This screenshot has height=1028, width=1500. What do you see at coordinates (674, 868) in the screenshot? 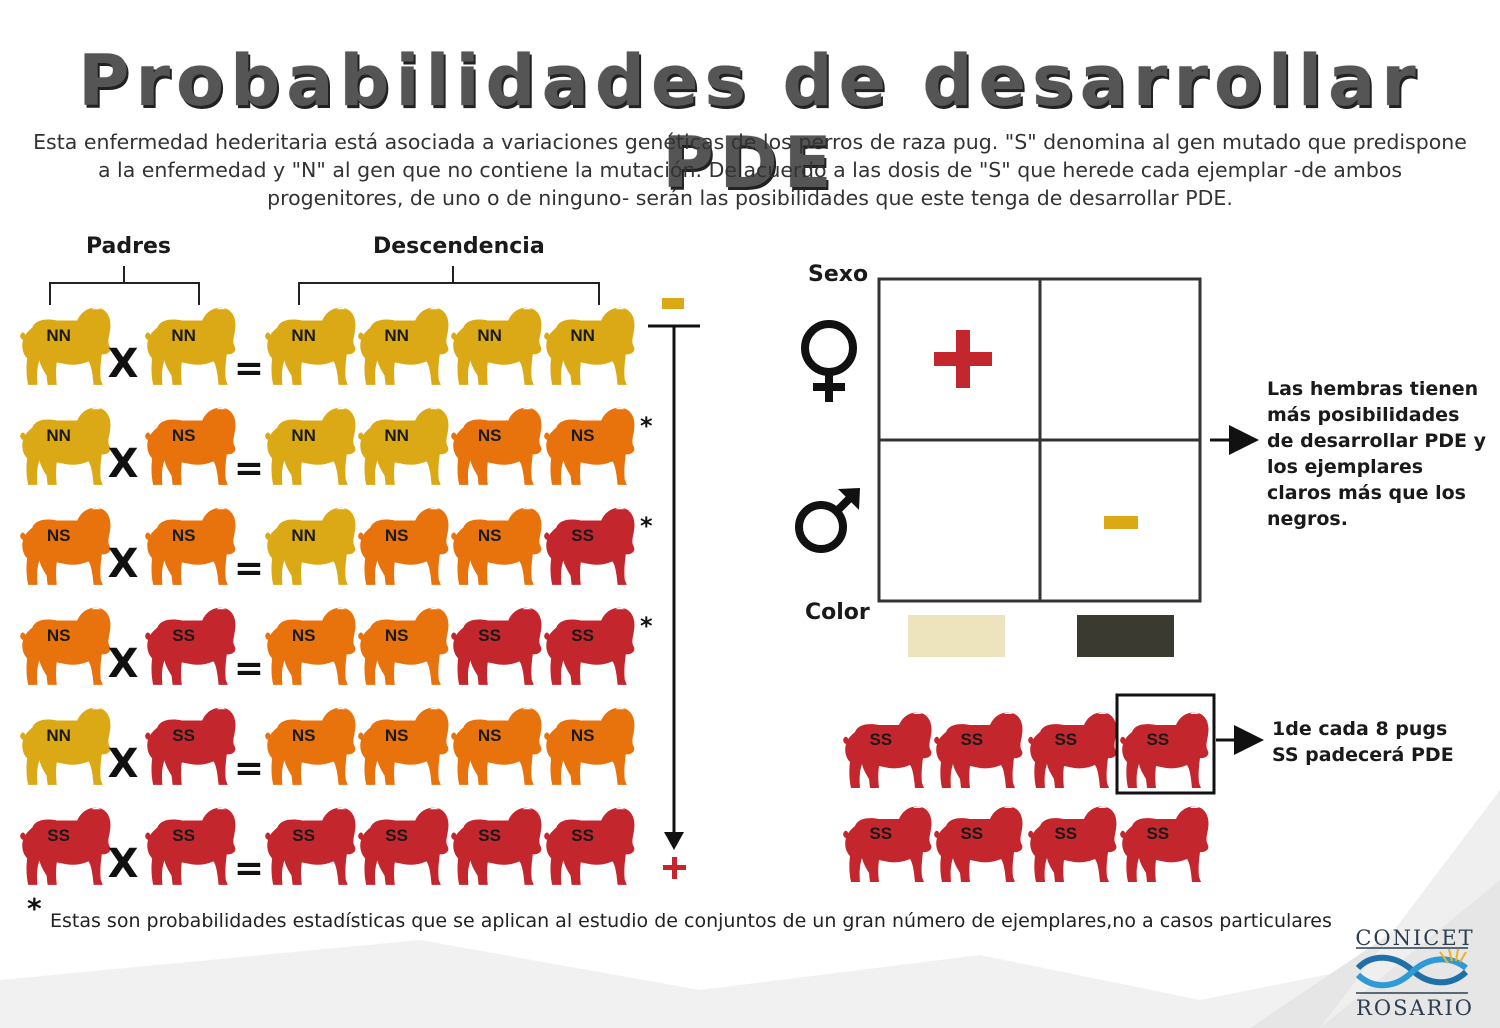
I see `plus-sign` at bounding box center [674, 868].